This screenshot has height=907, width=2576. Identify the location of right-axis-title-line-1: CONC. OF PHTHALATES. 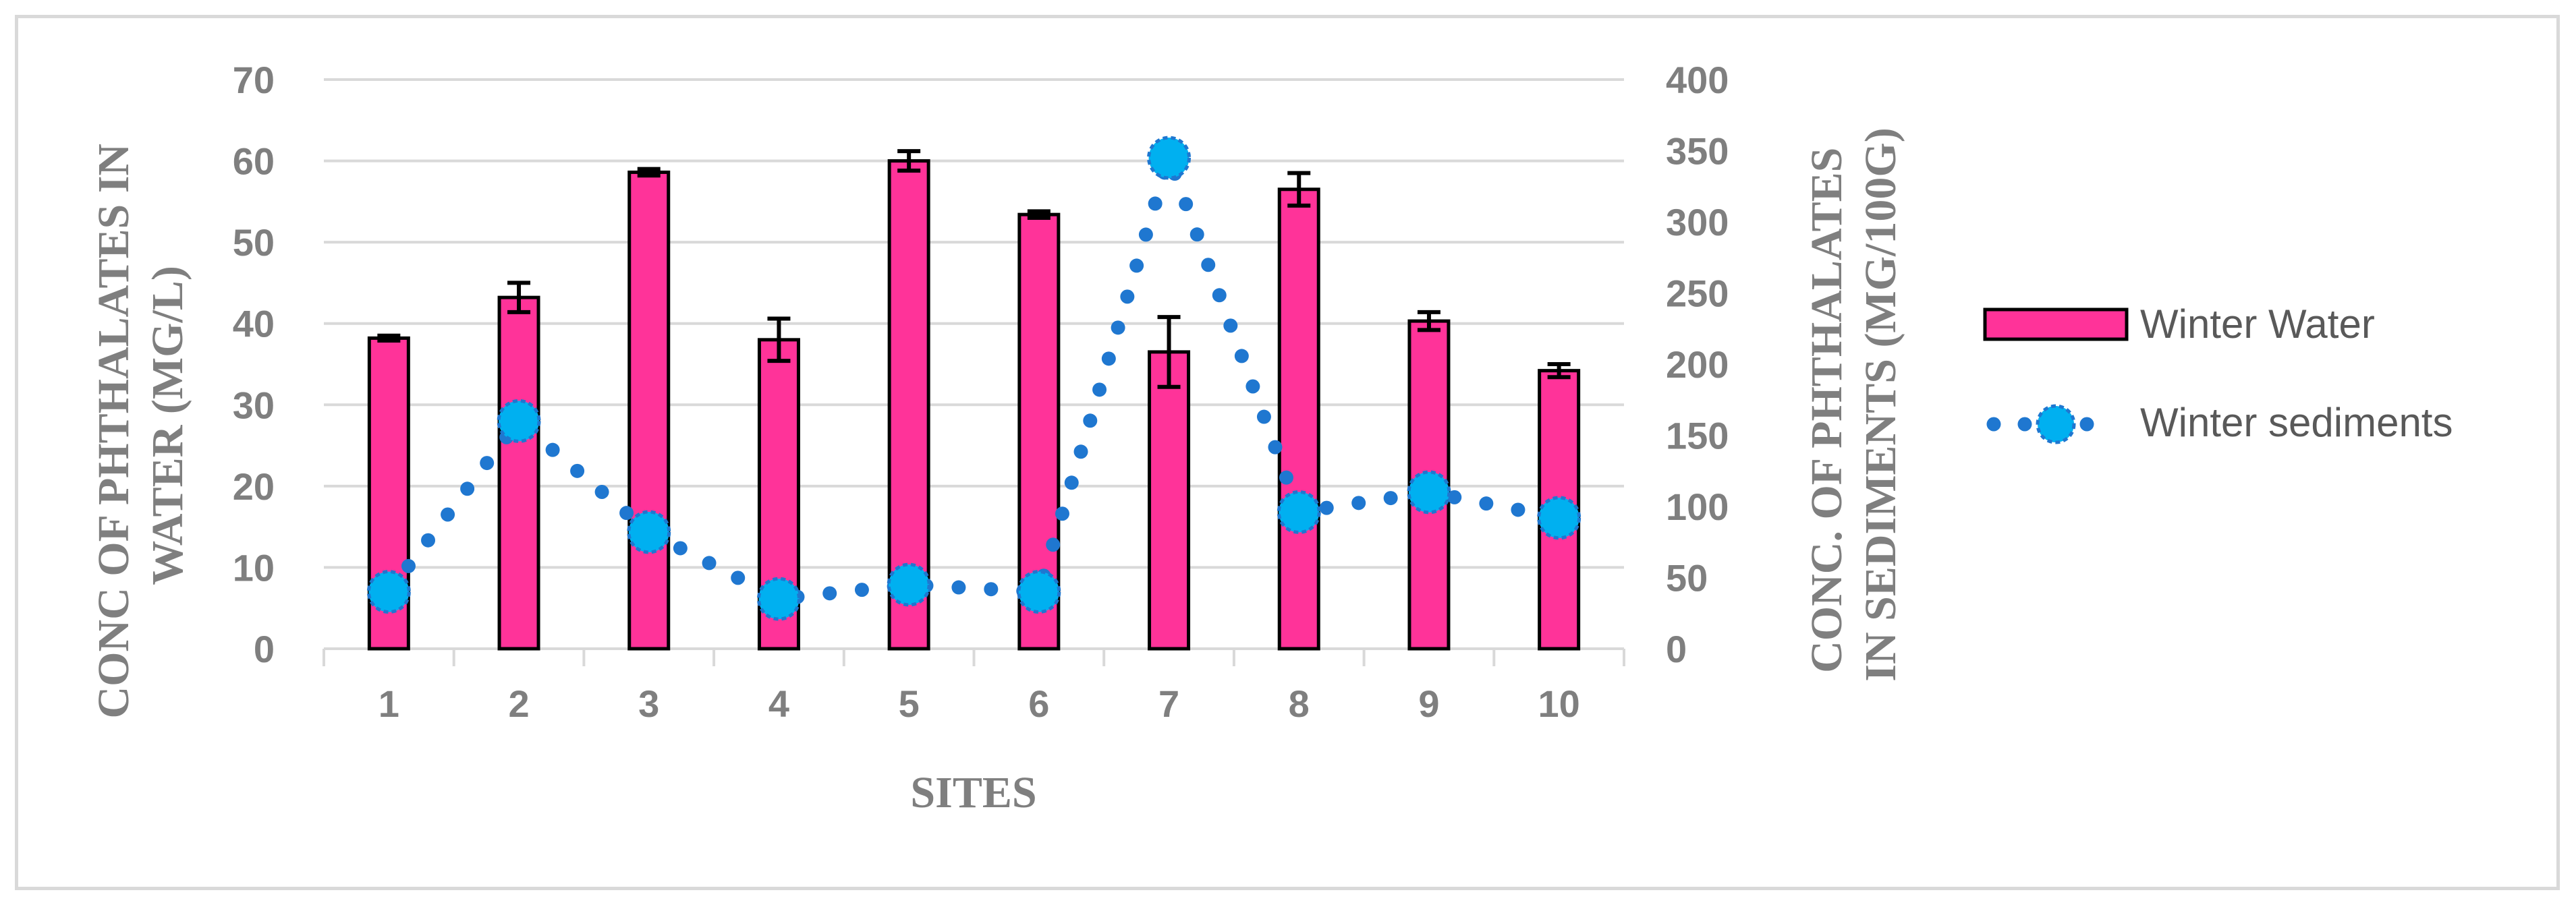
(1826, 411).